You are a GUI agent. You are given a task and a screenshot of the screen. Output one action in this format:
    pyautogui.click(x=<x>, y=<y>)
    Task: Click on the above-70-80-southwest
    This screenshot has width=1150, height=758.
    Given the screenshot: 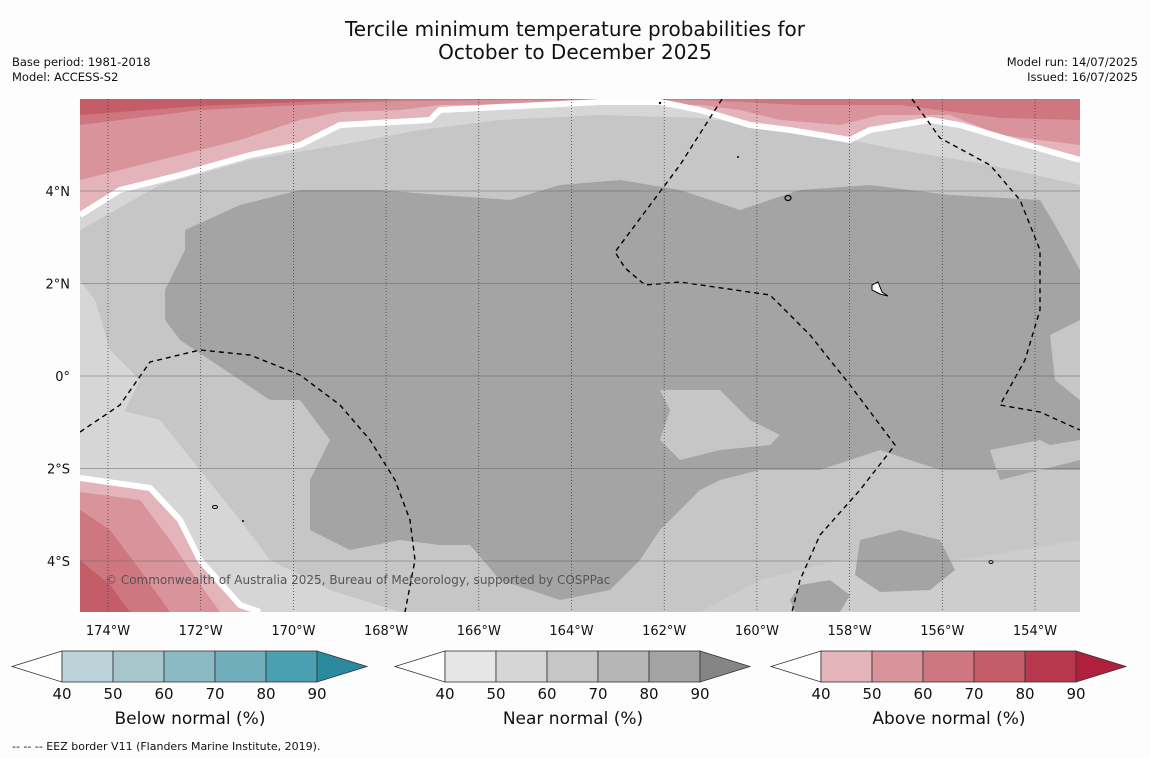 What is the action you would take?
    pyautogui.click(x=105, y=586)
    